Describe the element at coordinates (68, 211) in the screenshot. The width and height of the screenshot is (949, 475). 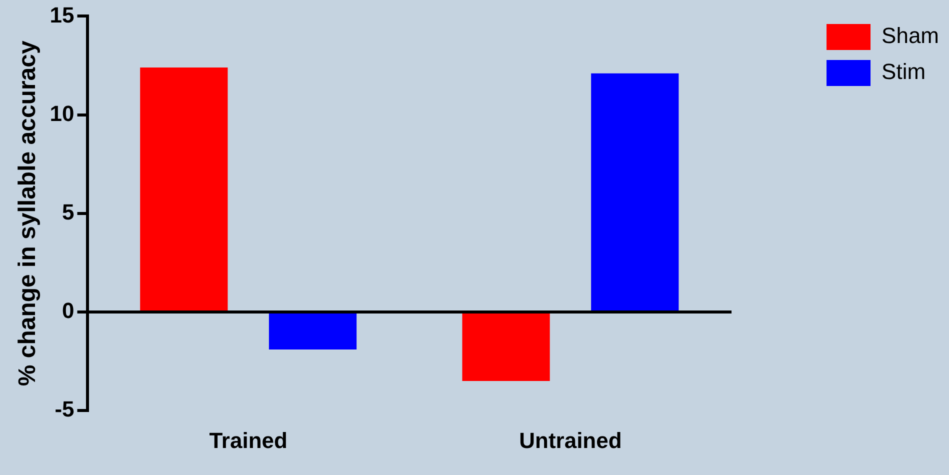
I see `y-tick-label: 5` at that location.